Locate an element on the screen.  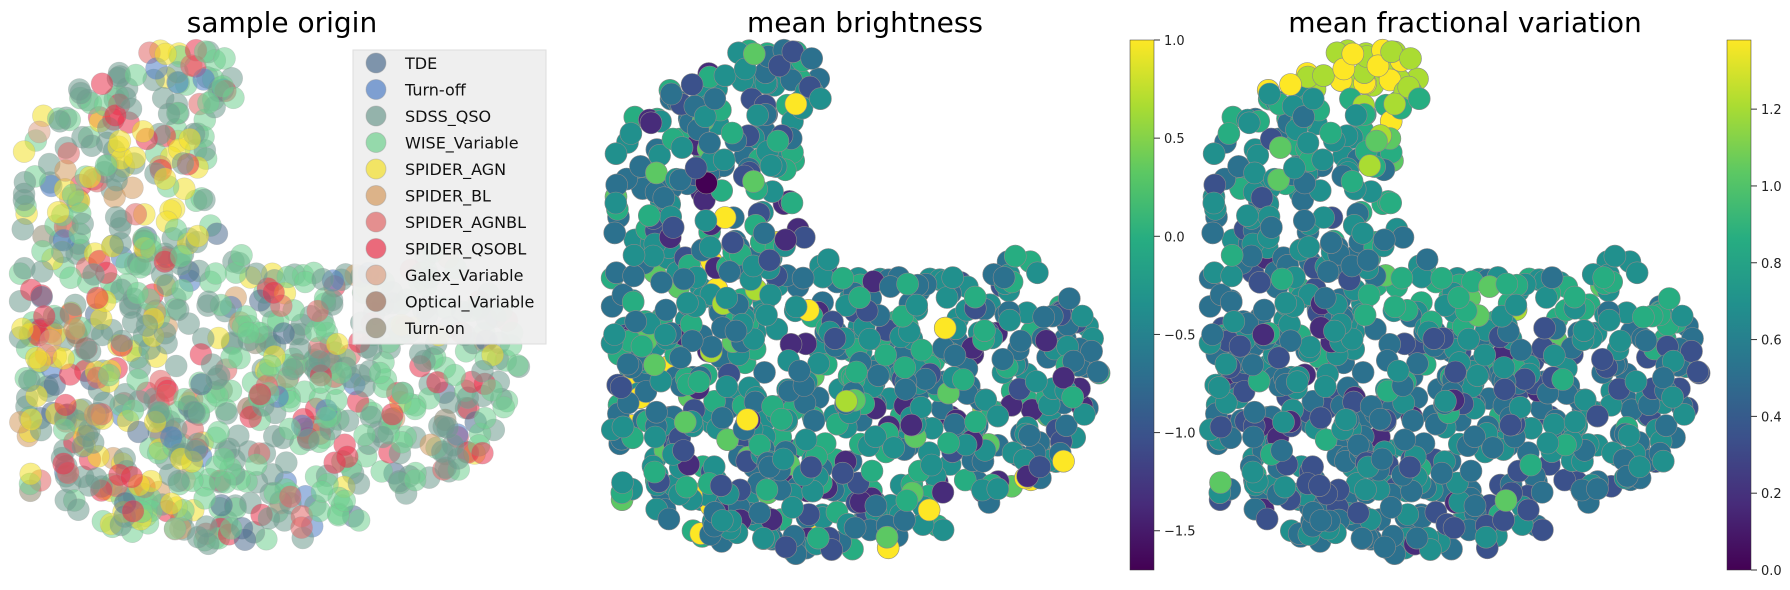
colorbar-gradient is located at coordinates (1739, 305).